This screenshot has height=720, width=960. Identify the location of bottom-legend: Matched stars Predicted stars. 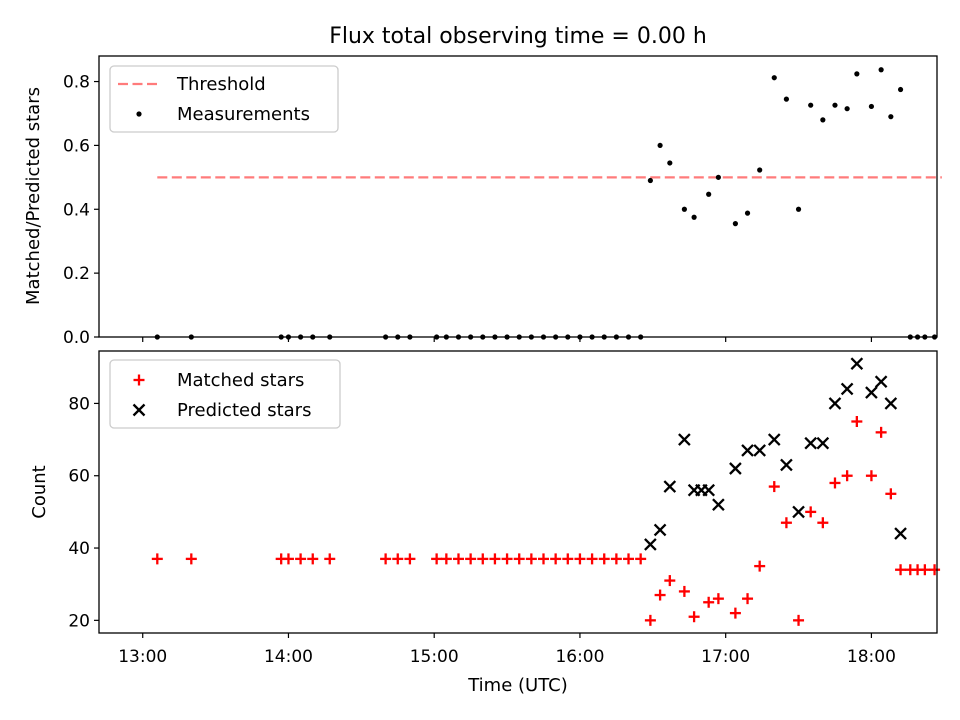
(225, 394).